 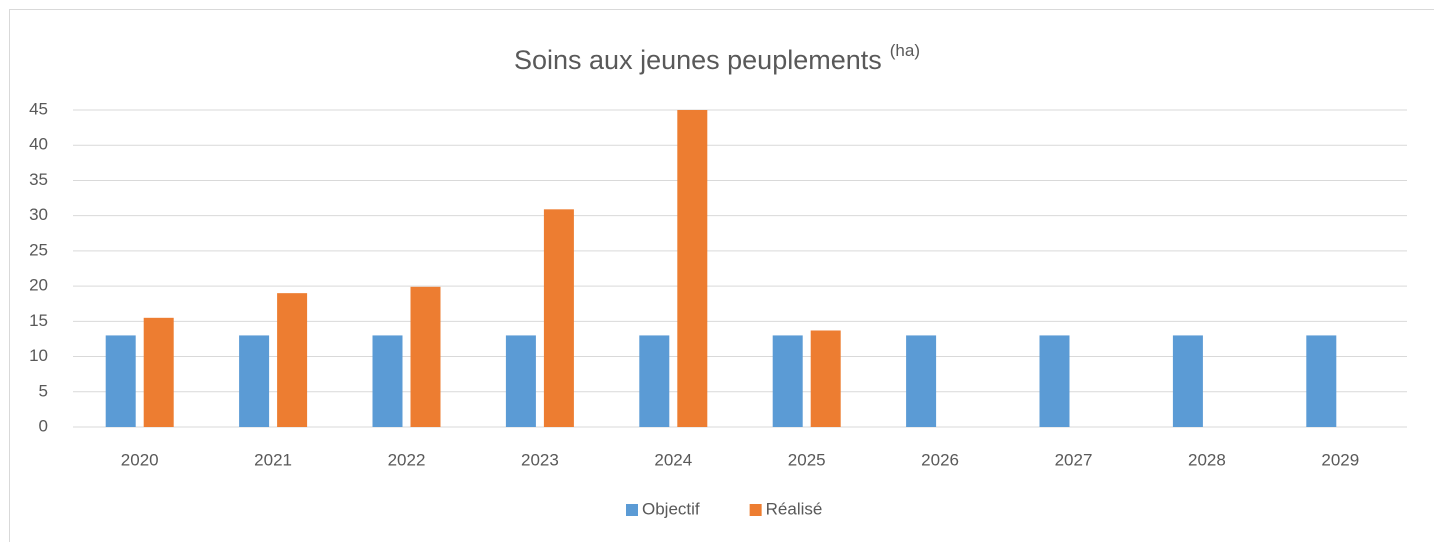 What do you see at coordinates (38, 214) in the screenshot?
I see `y-tick-label: 30` at bounding box center [38, 214].